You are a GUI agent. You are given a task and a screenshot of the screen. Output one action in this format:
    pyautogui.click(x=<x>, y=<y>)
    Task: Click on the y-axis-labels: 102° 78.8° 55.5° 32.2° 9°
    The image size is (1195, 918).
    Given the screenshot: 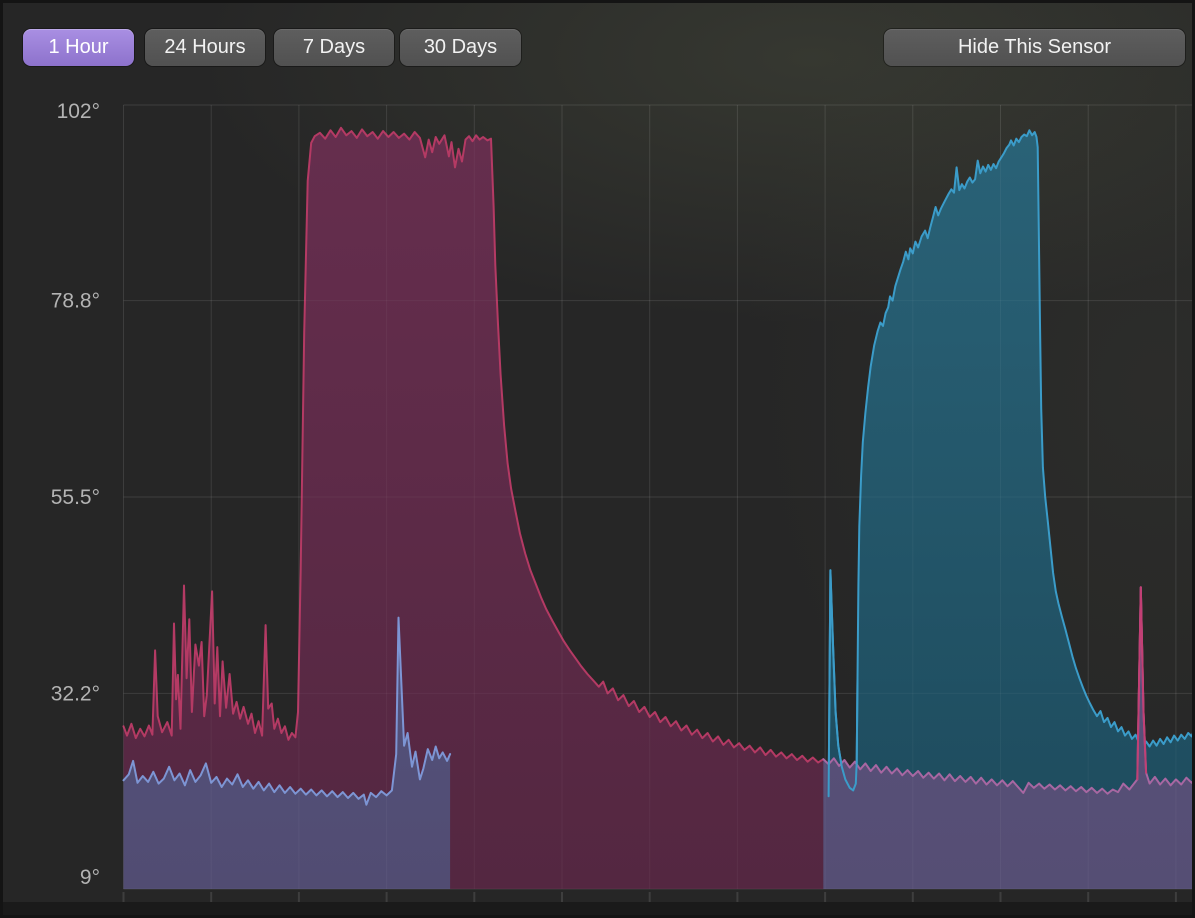 What is the action you would take?
    pyautogui.click(x=75, y=494)
    